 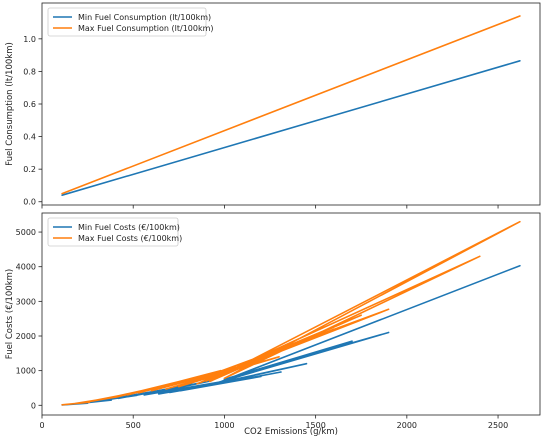 What do you see at coordinates (273, 422) in the screenshot?
I see `x-axis-ticks-fuel-costs: 0 500 1000 1500 2000 2500` at bounding box center [273, 422].